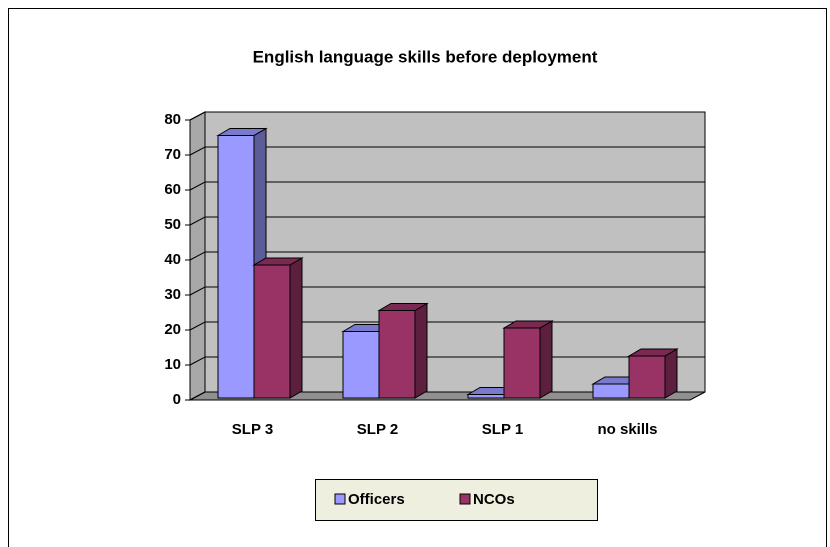 The width and height of the screenshot is (830, 547). I want to click on x-tick-label: SLP 2, so click(377, 429).